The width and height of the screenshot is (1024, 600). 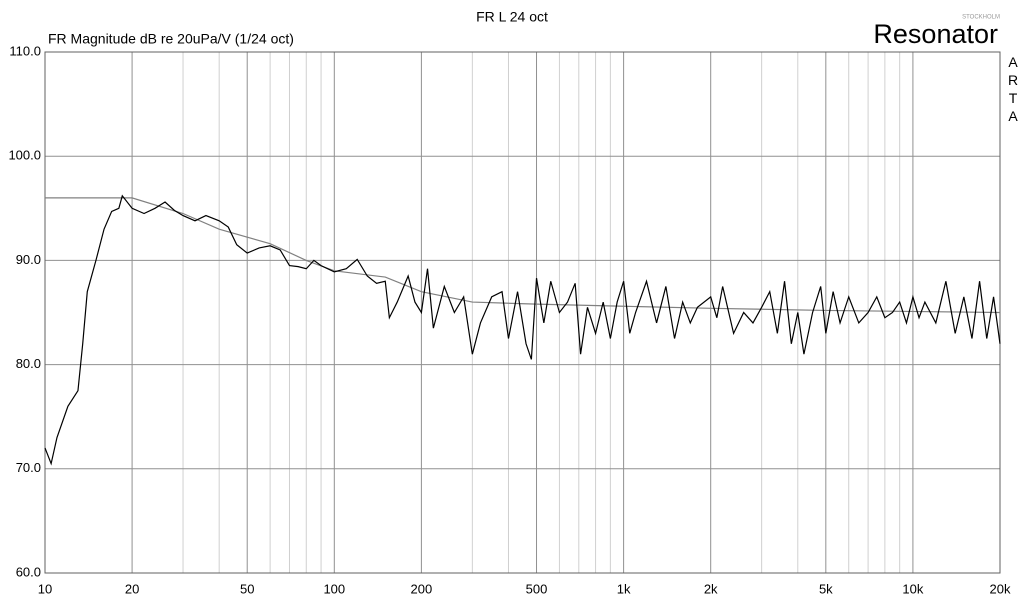 What do you see at coordinates (624, 588) in the screenshot?
I see `x-tick-label: 1k` at bounding box center [624, 588].